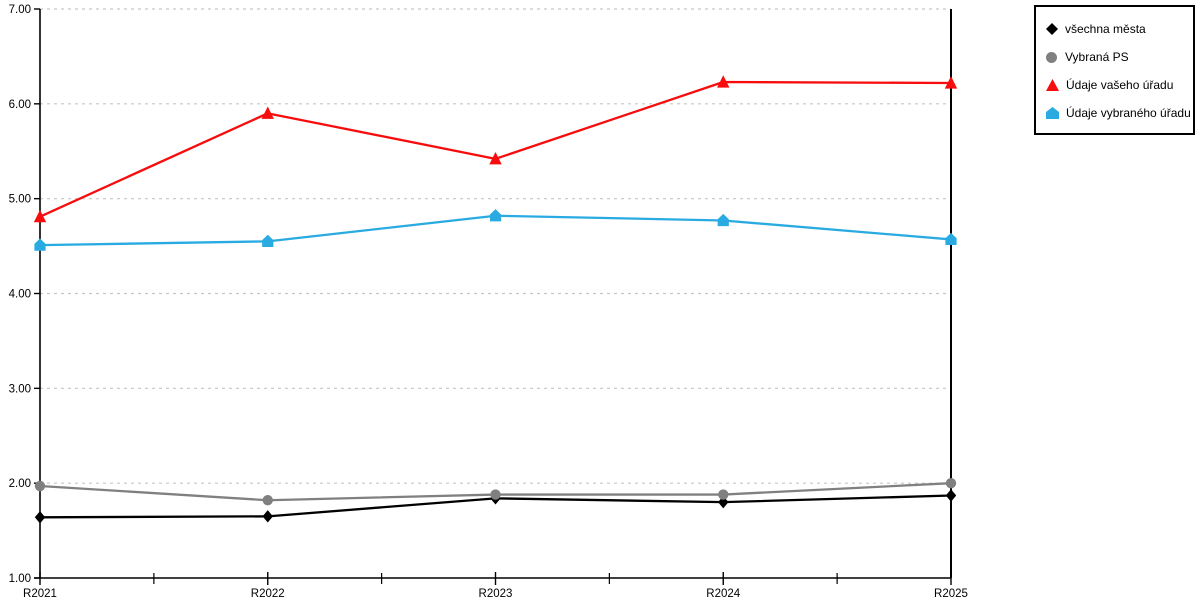 This screenshot has height=600, width=1200. What do you see at coordinates (20, 295) in the screenshot?
I see `y-tick-label: 4.00` at bounding box center [20, 295].